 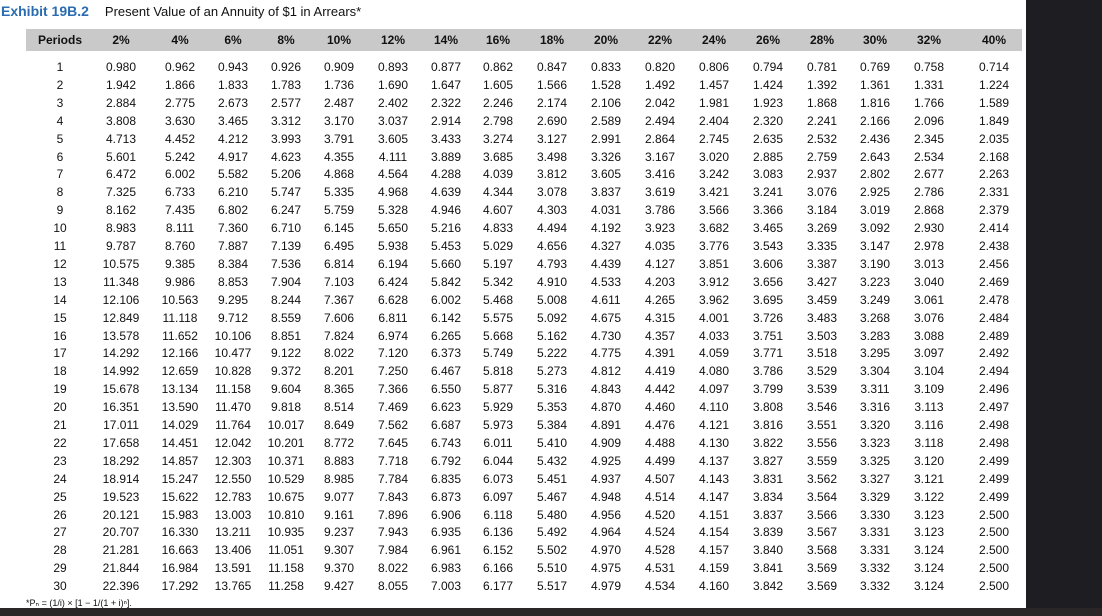 What do you see at coordinates (994, 371) in the screenshot?
I see `value-cell: 2.494` at bounding box center [994, 371].